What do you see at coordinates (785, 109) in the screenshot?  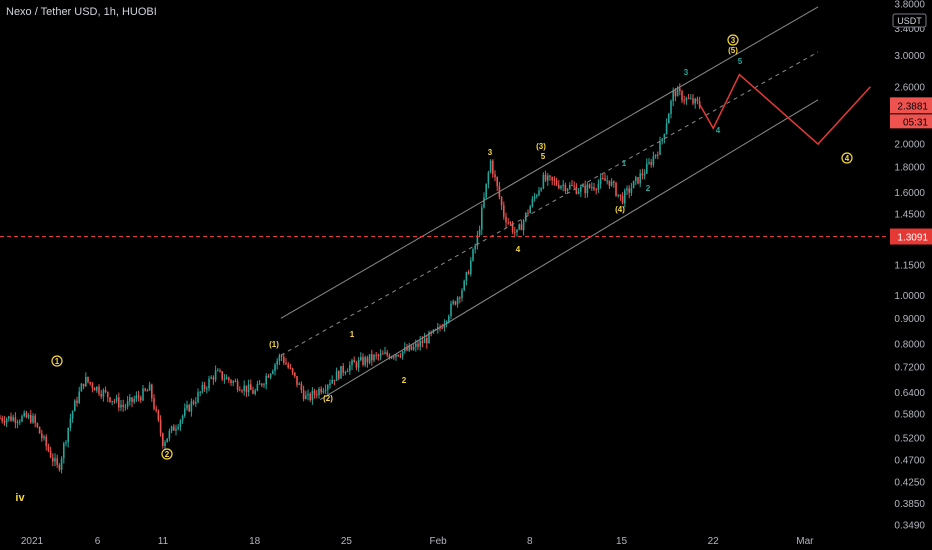 I see `projection-path` at bounding box center [785, 109].